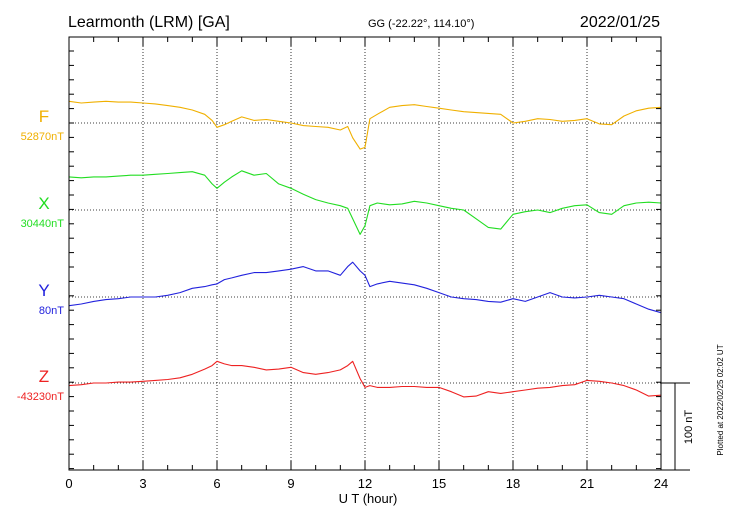 This screenshot has width=730, height=520. I want to click on x-tick-label: 18, so click(513, 483).